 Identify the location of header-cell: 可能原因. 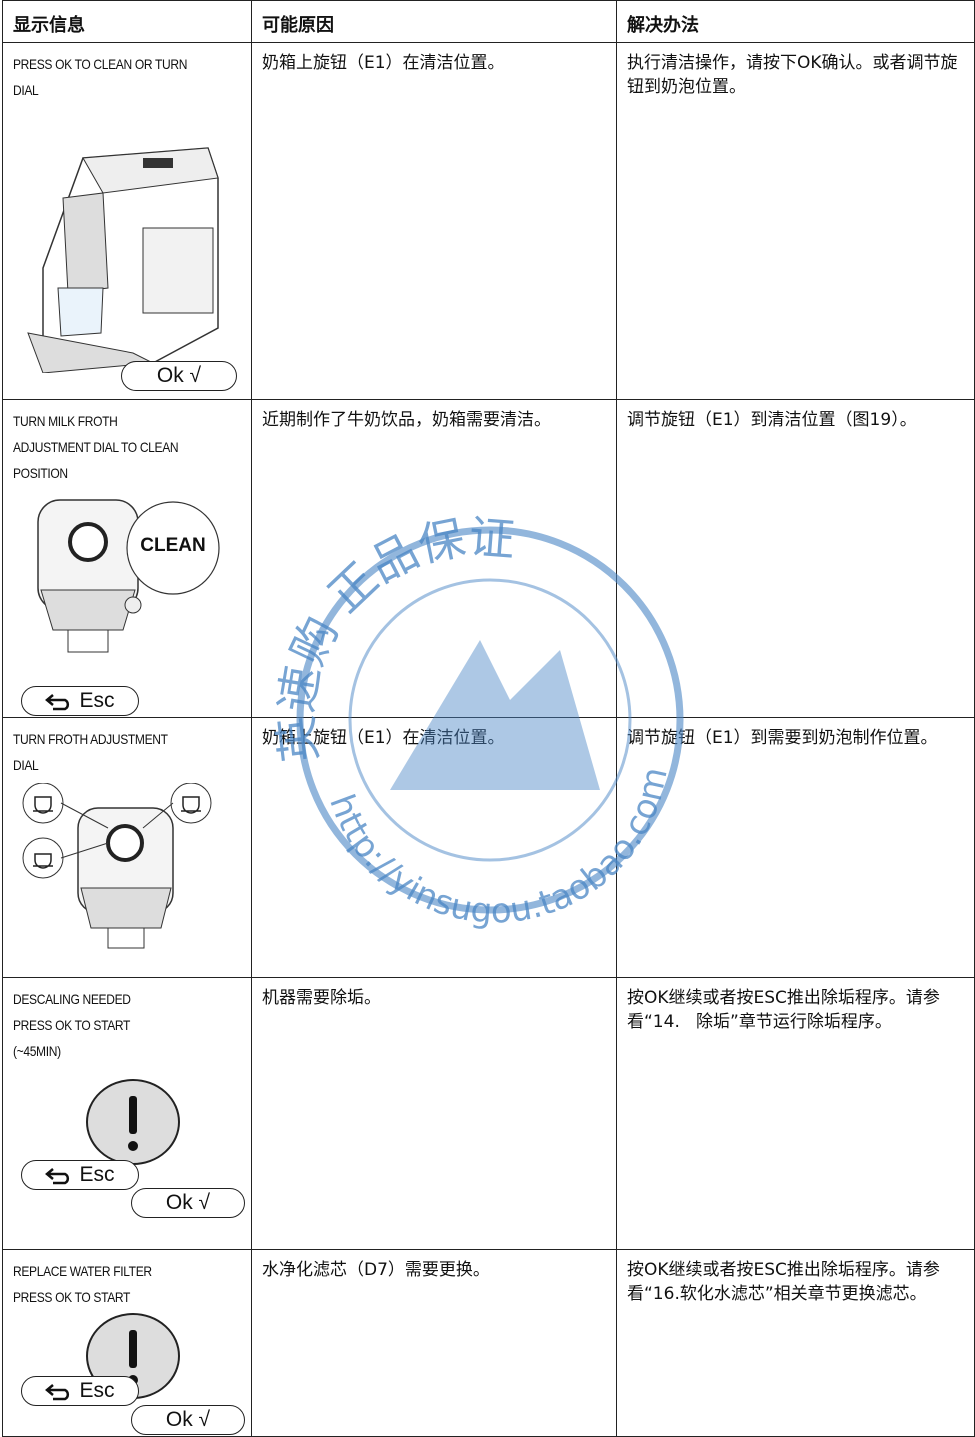
(434, 21).